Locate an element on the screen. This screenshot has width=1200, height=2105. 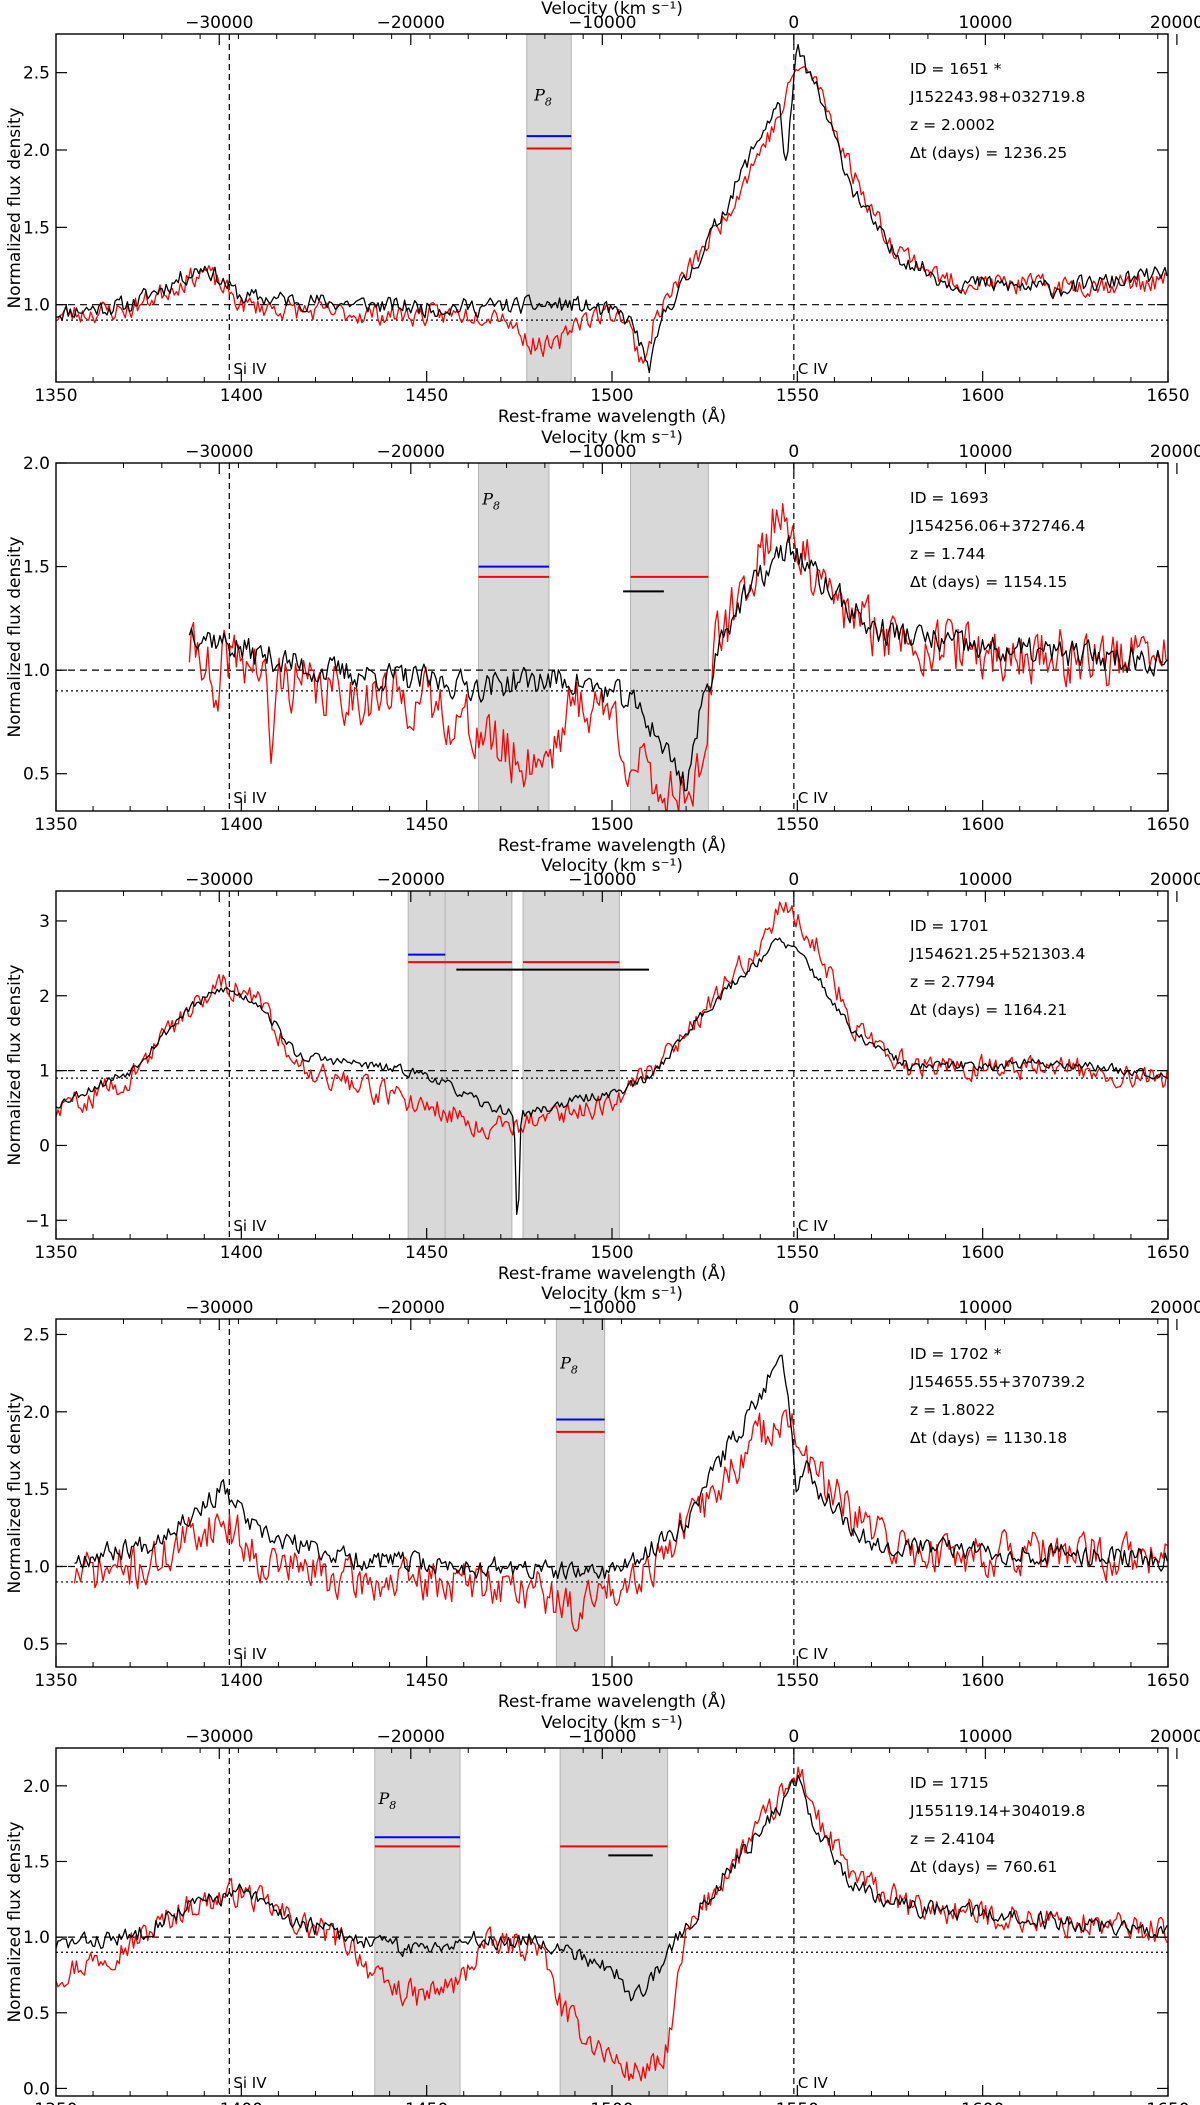
p8-label: P8 is located at coordinates (568, 1364).